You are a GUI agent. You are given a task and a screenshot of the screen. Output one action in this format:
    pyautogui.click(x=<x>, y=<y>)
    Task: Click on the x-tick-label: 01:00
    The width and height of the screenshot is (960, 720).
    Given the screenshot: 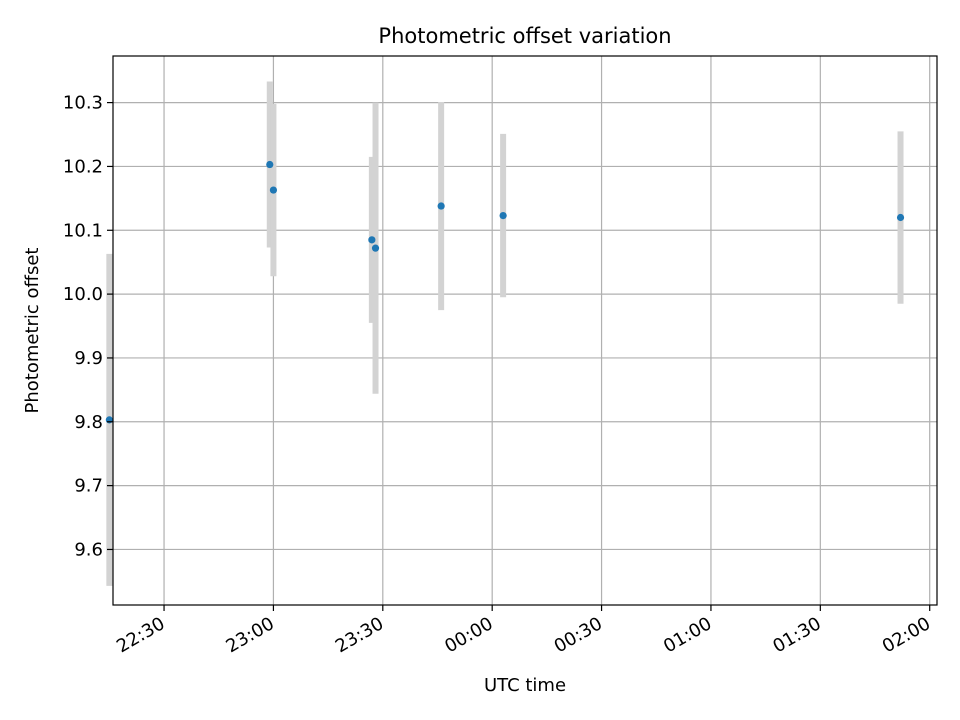 What is the action you would take?
    pyautogui.click(x=687, y=635)
    